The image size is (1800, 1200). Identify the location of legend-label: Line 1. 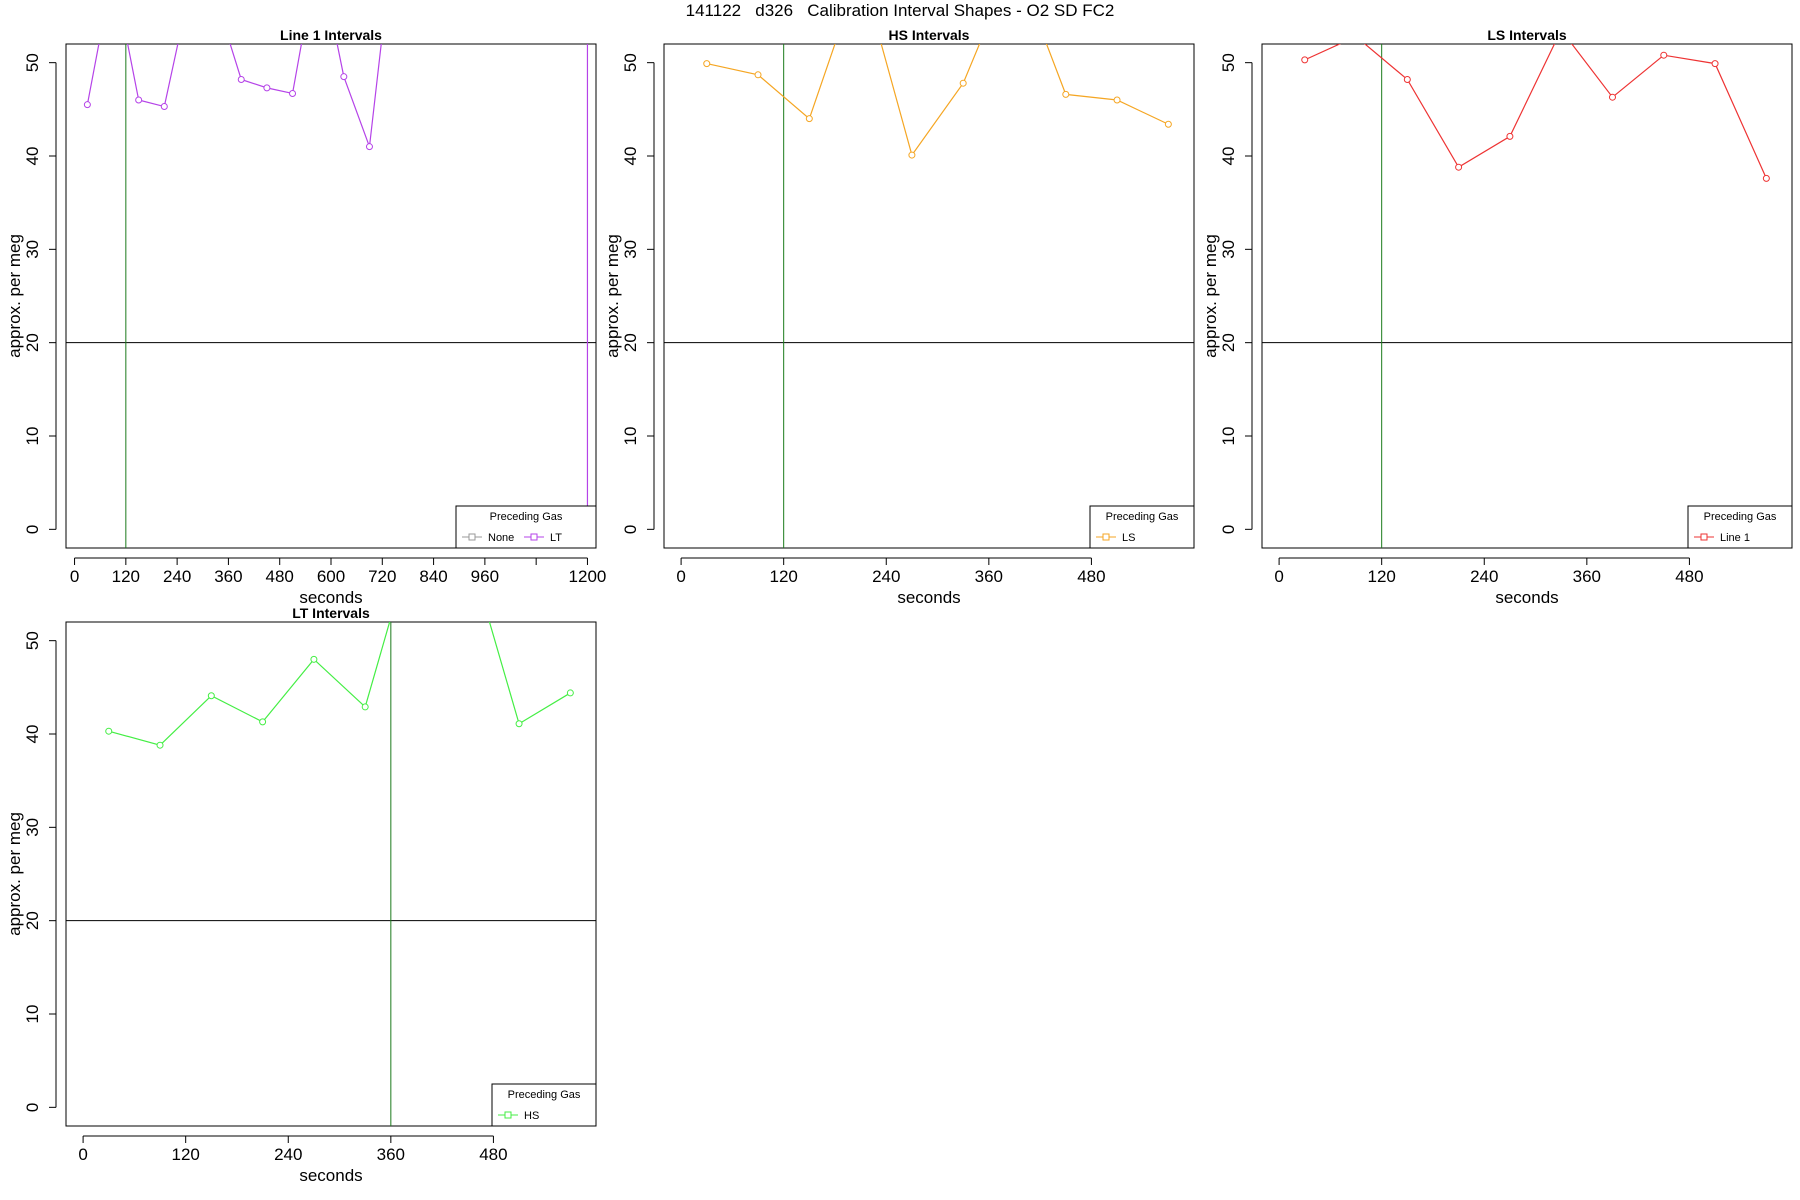
(1735, 538).